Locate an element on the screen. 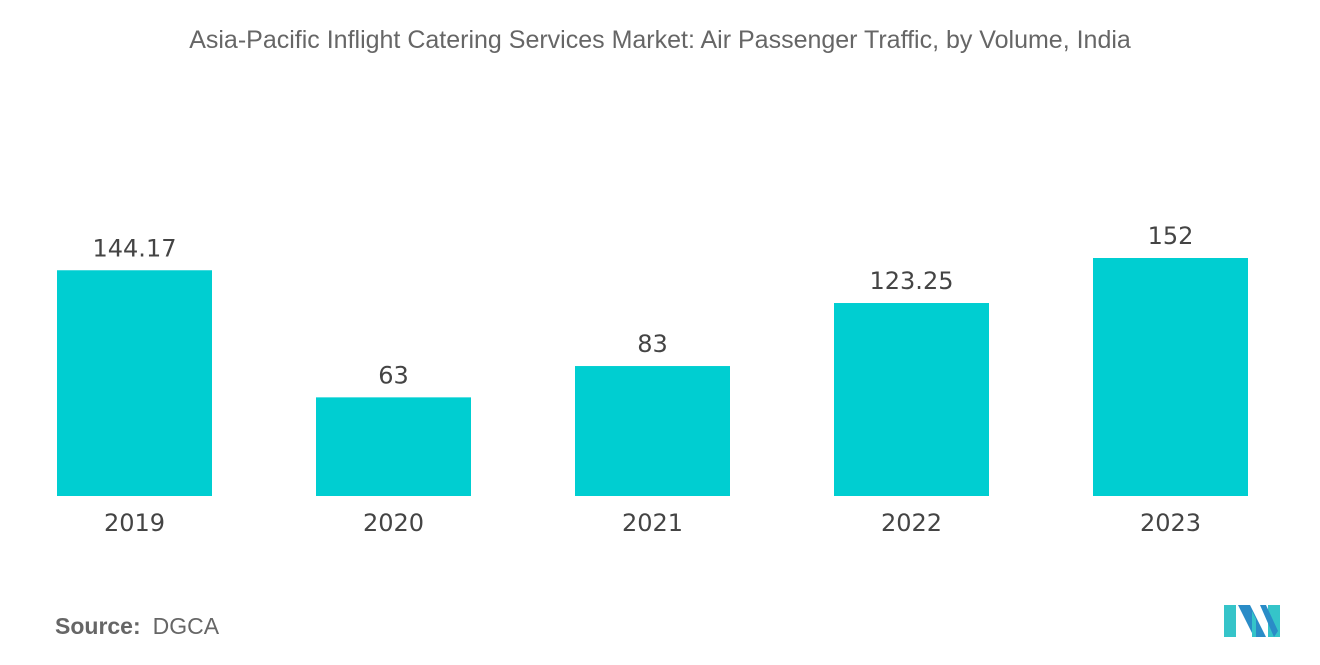  x-tick-label: 2020 is located at coordinates (393, 523).